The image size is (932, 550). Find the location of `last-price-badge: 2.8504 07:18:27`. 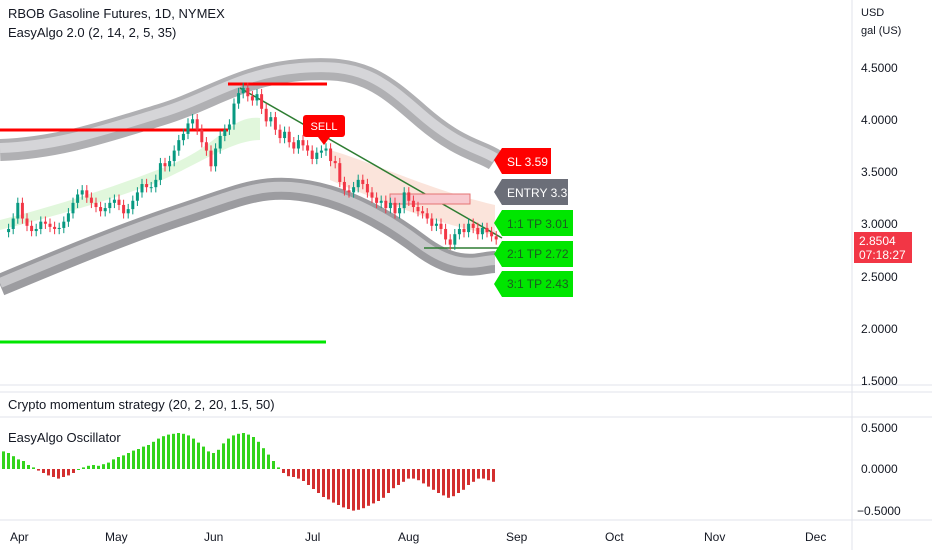

last-price-badge: 2.8504 07:18:27 is located at coordinates (883, 247).